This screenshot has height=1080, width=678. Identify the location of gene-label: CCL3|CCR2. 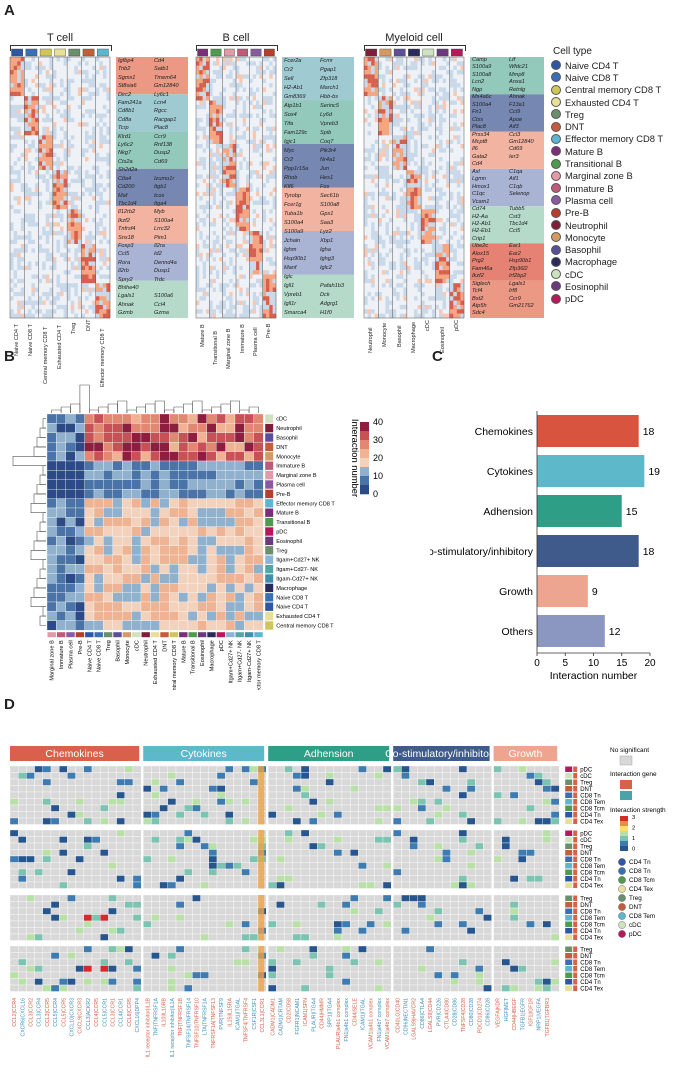
(32, 1012).